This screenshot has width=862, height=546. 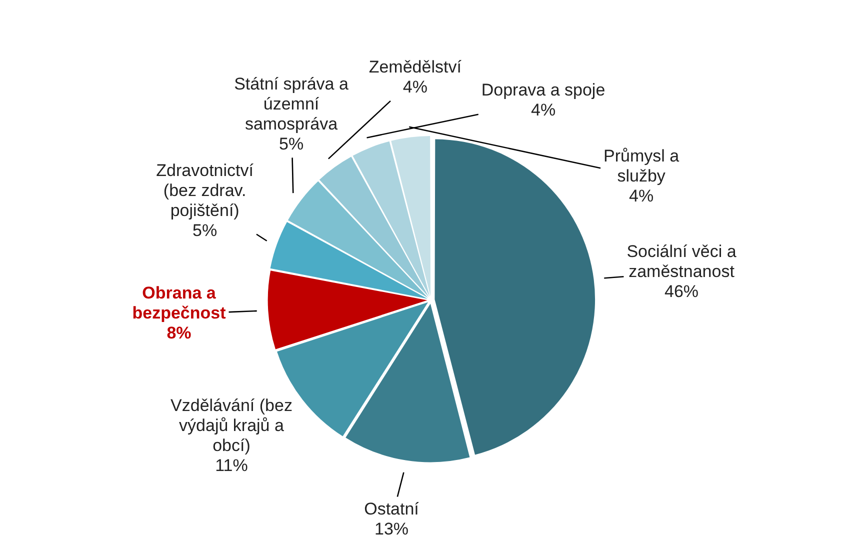 What do you see at coordinates (415, 67) in the screenshot?
I see `slice-label: Zemědělství` at bounding box center [415, 67].